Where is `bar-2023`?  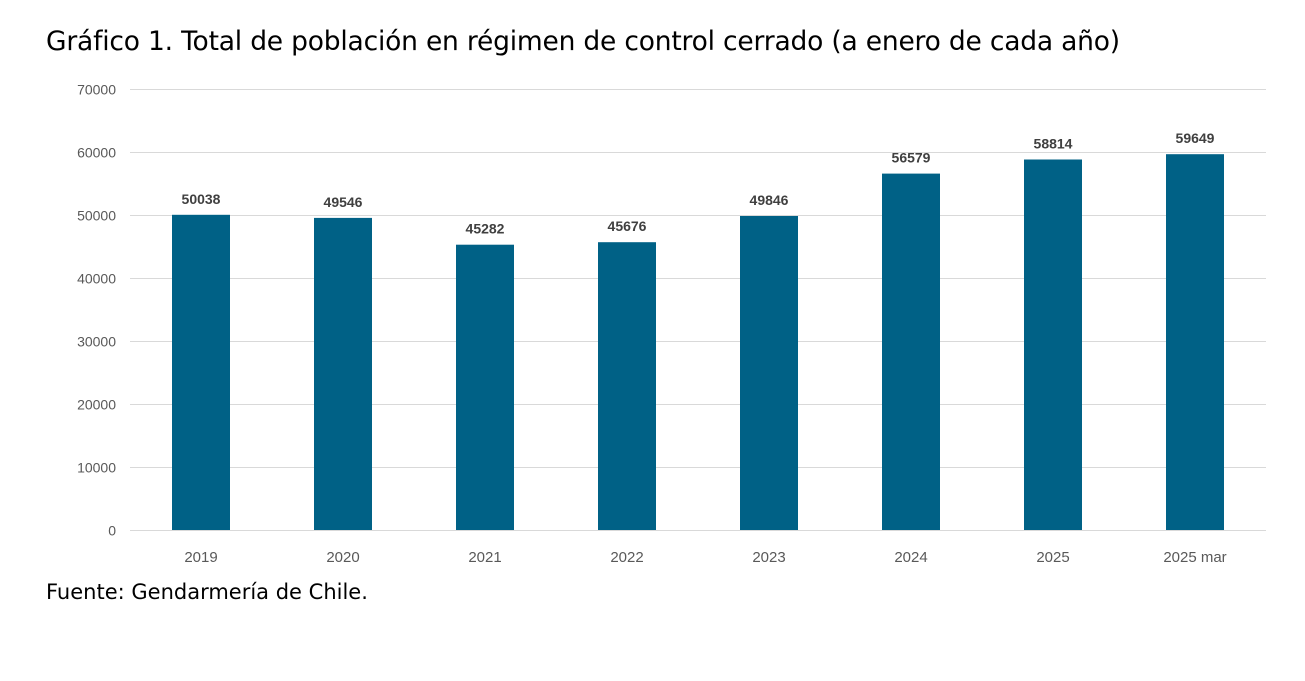
bar-2023 is located at coordinates (769, 373).